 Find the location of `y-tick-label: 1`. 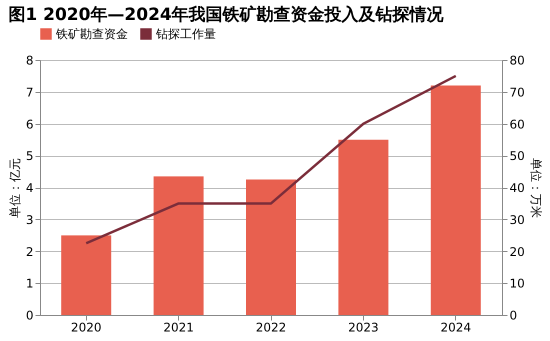

y-tick-label: 1 is located at coordinates (30, 283).